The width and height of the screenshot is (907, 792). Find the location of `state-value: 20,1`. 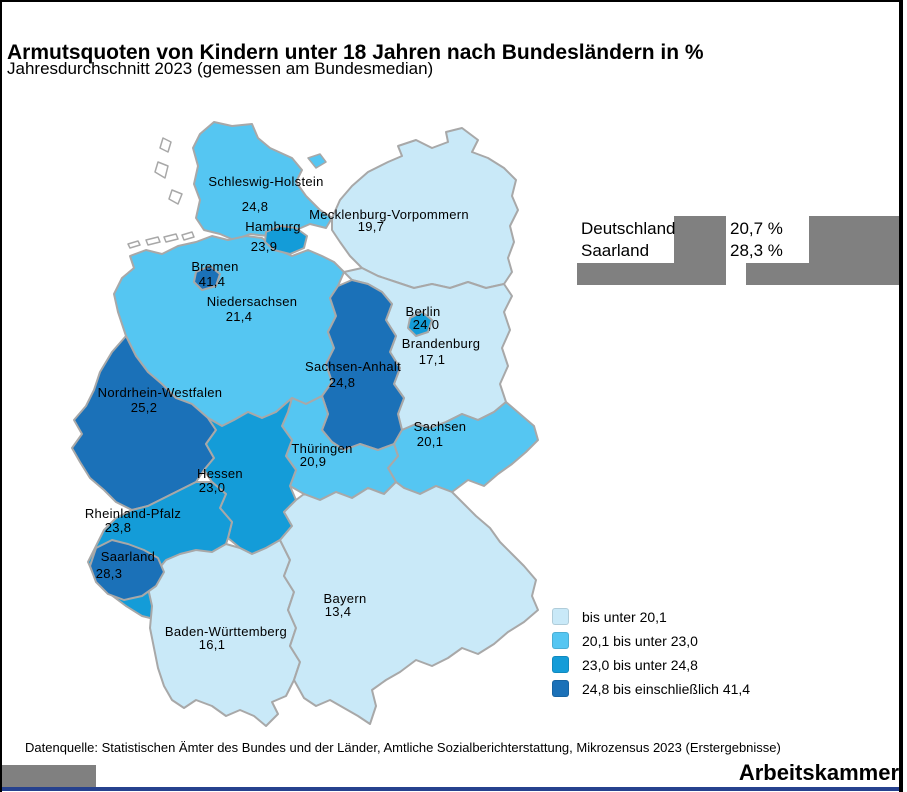

state-value: 20,1 is located at coordinates (430, 441).